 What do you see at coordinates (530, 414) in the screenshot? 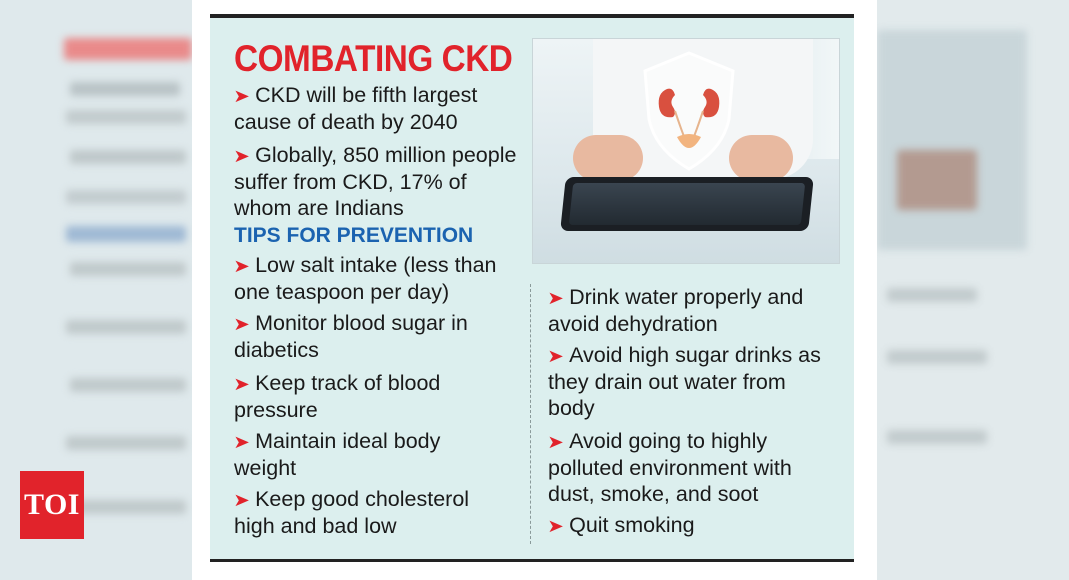
I see `column-divider` at bounding box center [530, 414].